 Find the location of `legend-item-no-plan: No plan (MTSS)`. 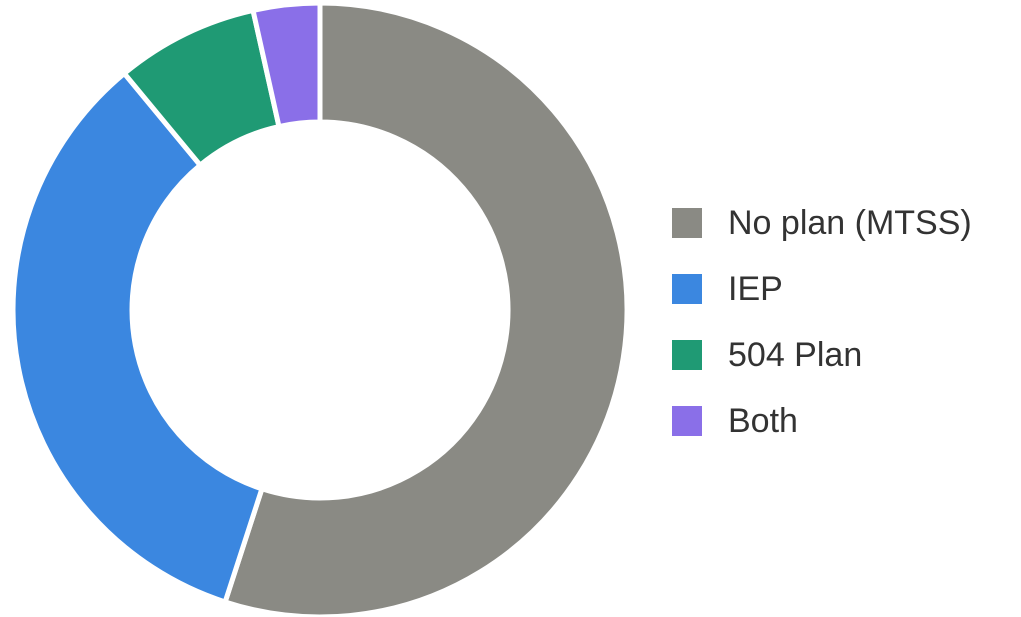

legend-item-no-plan: No plan (MTSS) is located at coordinates (842, 223).